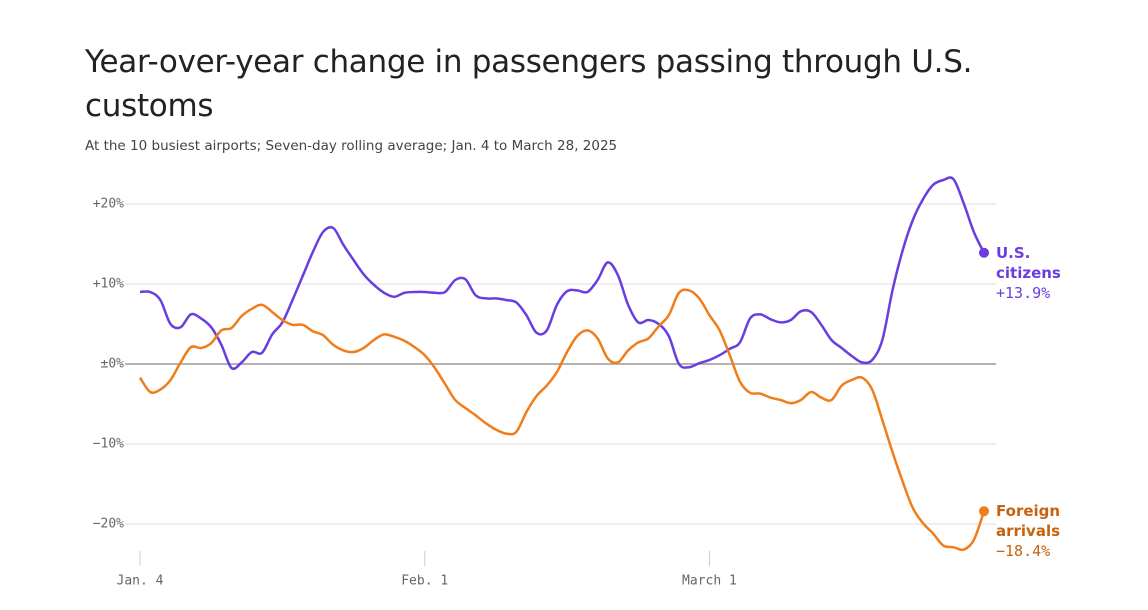 Image resolution: width=1148 pixels, height=610 pixels. What do you see at coordinates (709, 581) in the screenshot?
I see `x-tick-label: March 1` at bounding box center [709, 581].